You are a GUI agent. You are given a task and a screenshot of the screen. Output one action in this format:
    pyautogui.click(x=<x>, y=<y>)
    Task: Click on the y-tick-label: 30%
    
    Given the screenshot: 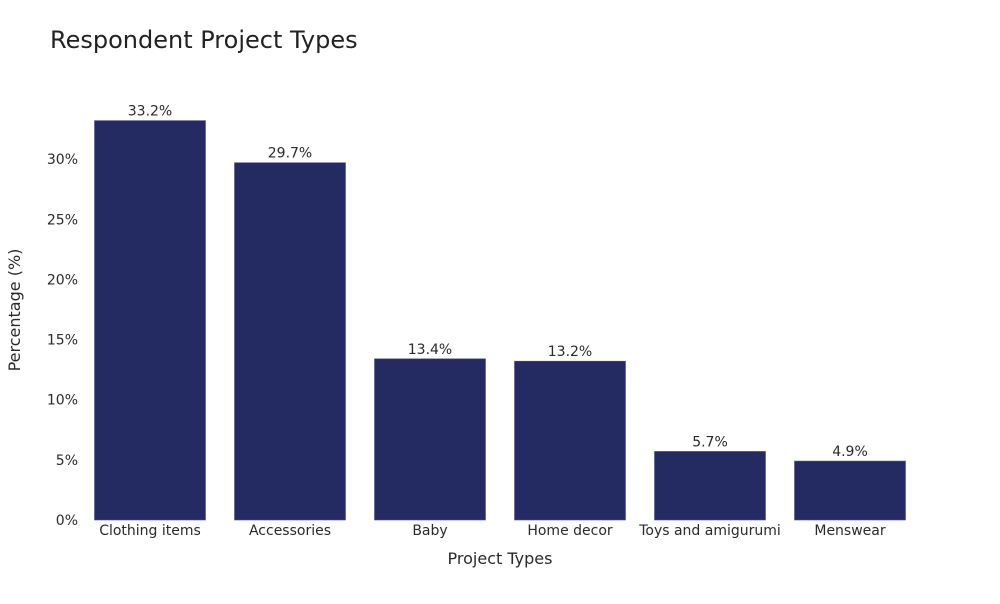 What is the action you would take?
    pyautogui.click(x=62, y=160)
    